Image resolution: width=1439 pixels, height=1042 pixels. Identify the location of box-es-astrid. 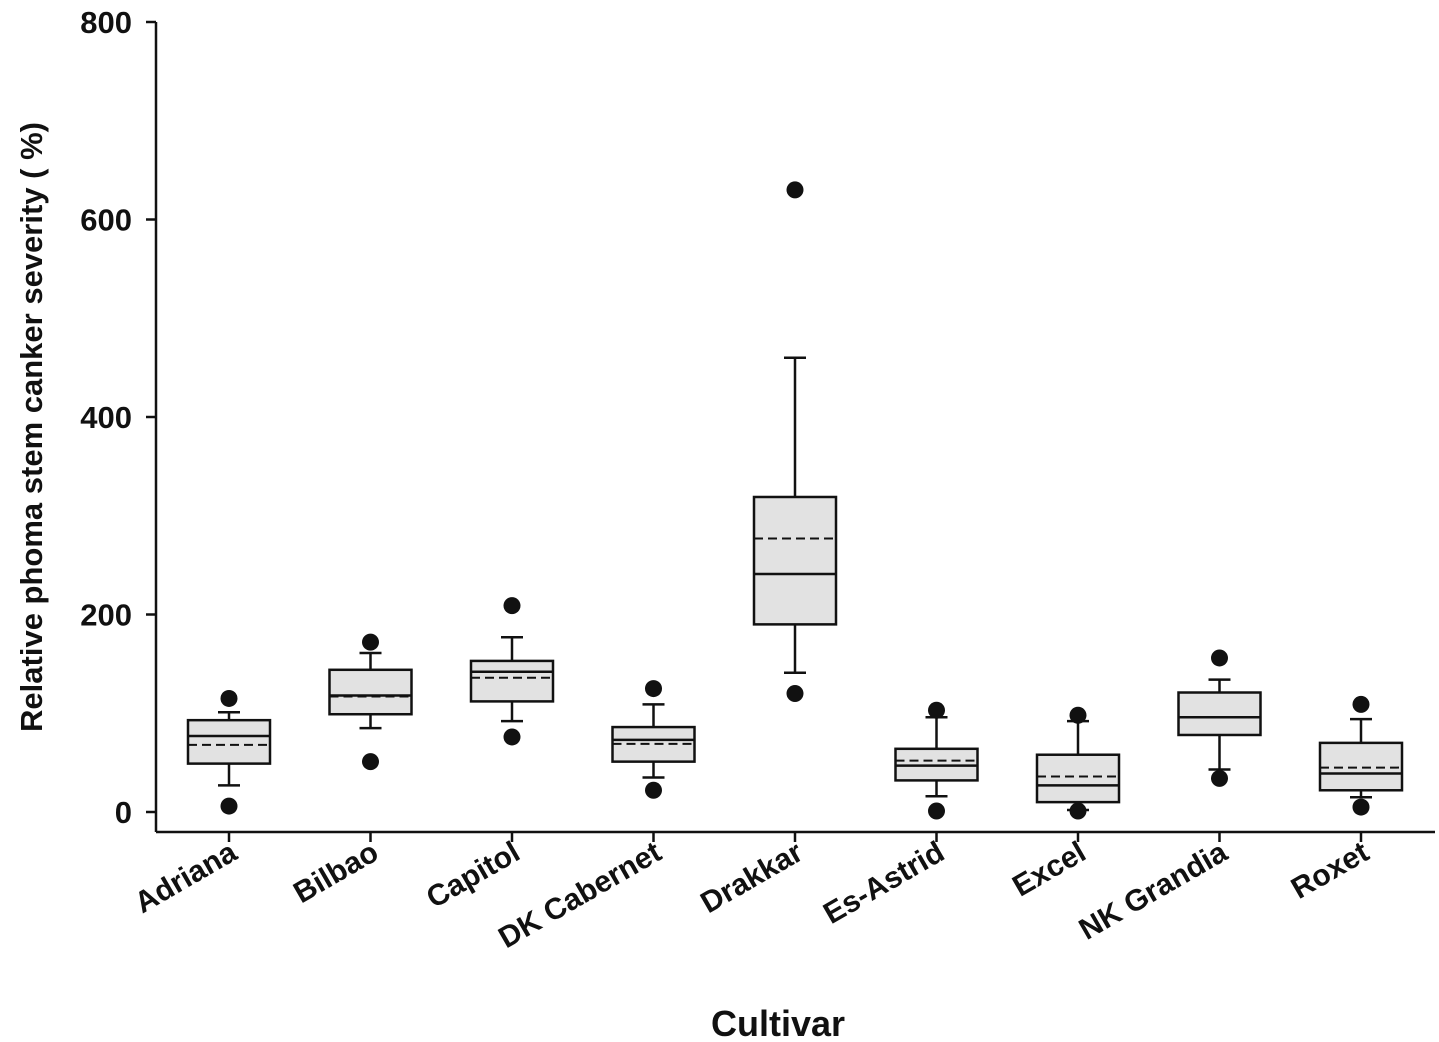
(936, 760).